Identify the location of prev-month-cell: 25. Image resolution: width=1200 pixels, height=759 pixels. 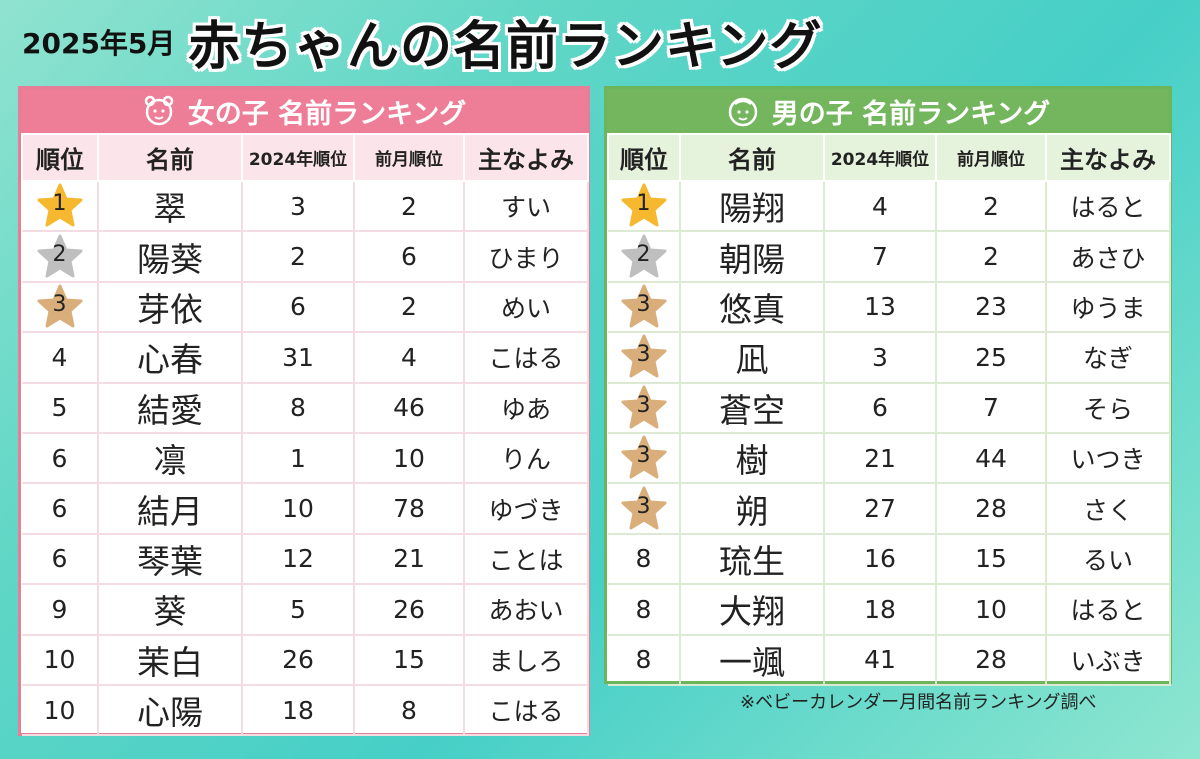
(991, 358).